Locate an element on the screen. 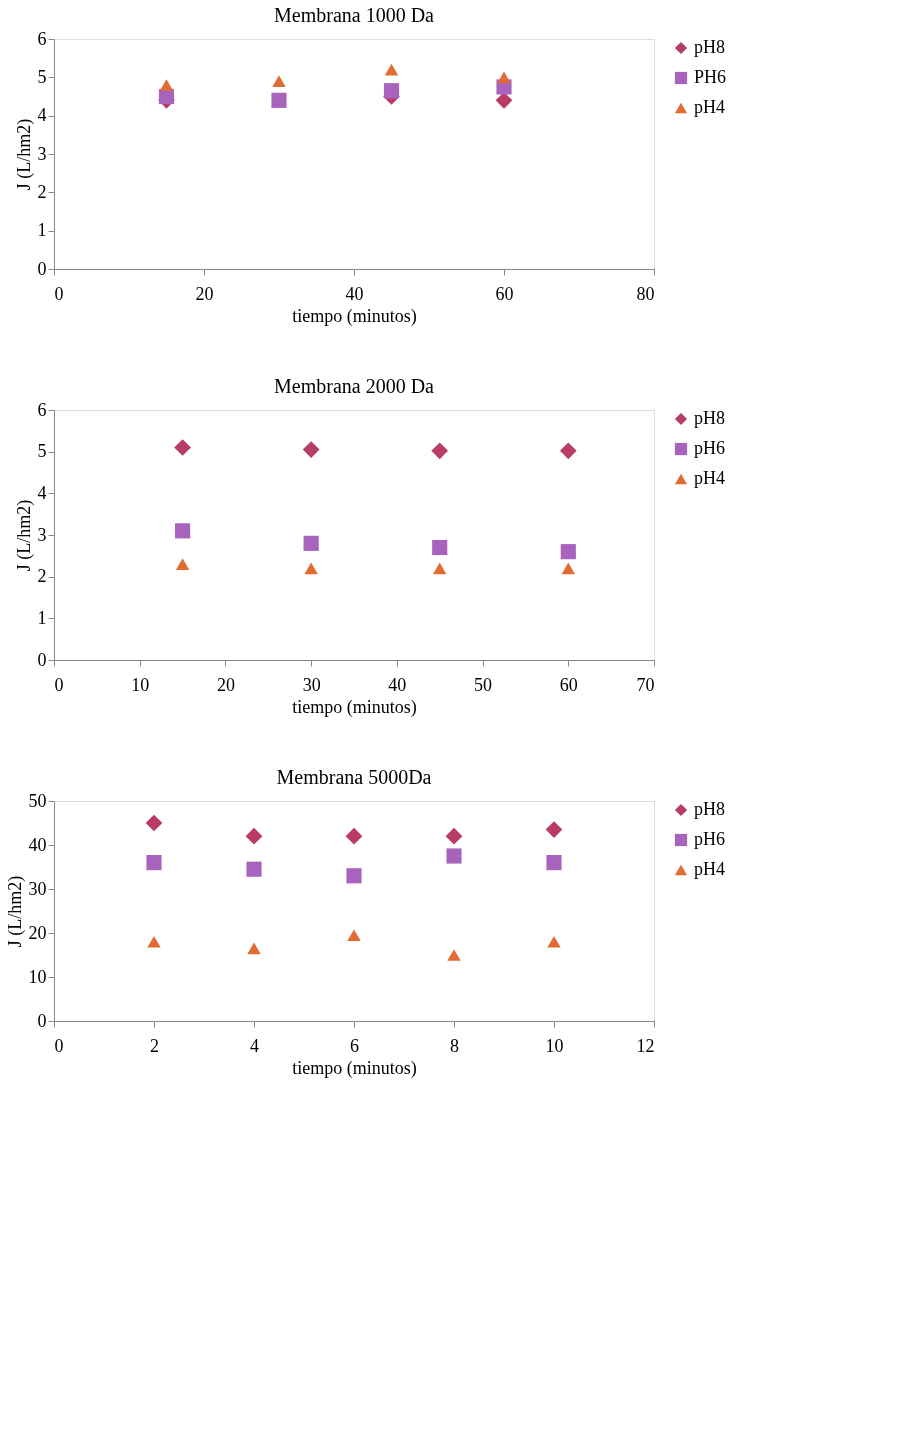  y-tick-label: 30 is located at coordinates (37, 888).